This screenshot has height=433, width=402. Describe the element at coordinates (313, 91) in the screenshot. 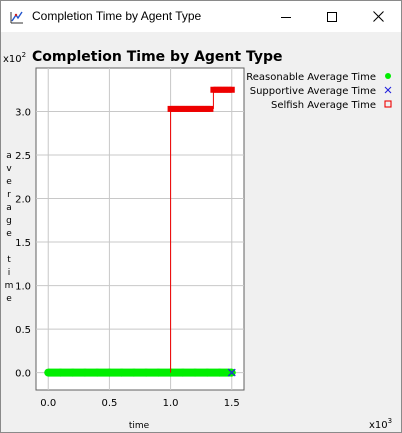

I see `legend-label: Supportive Average Time` at that location.